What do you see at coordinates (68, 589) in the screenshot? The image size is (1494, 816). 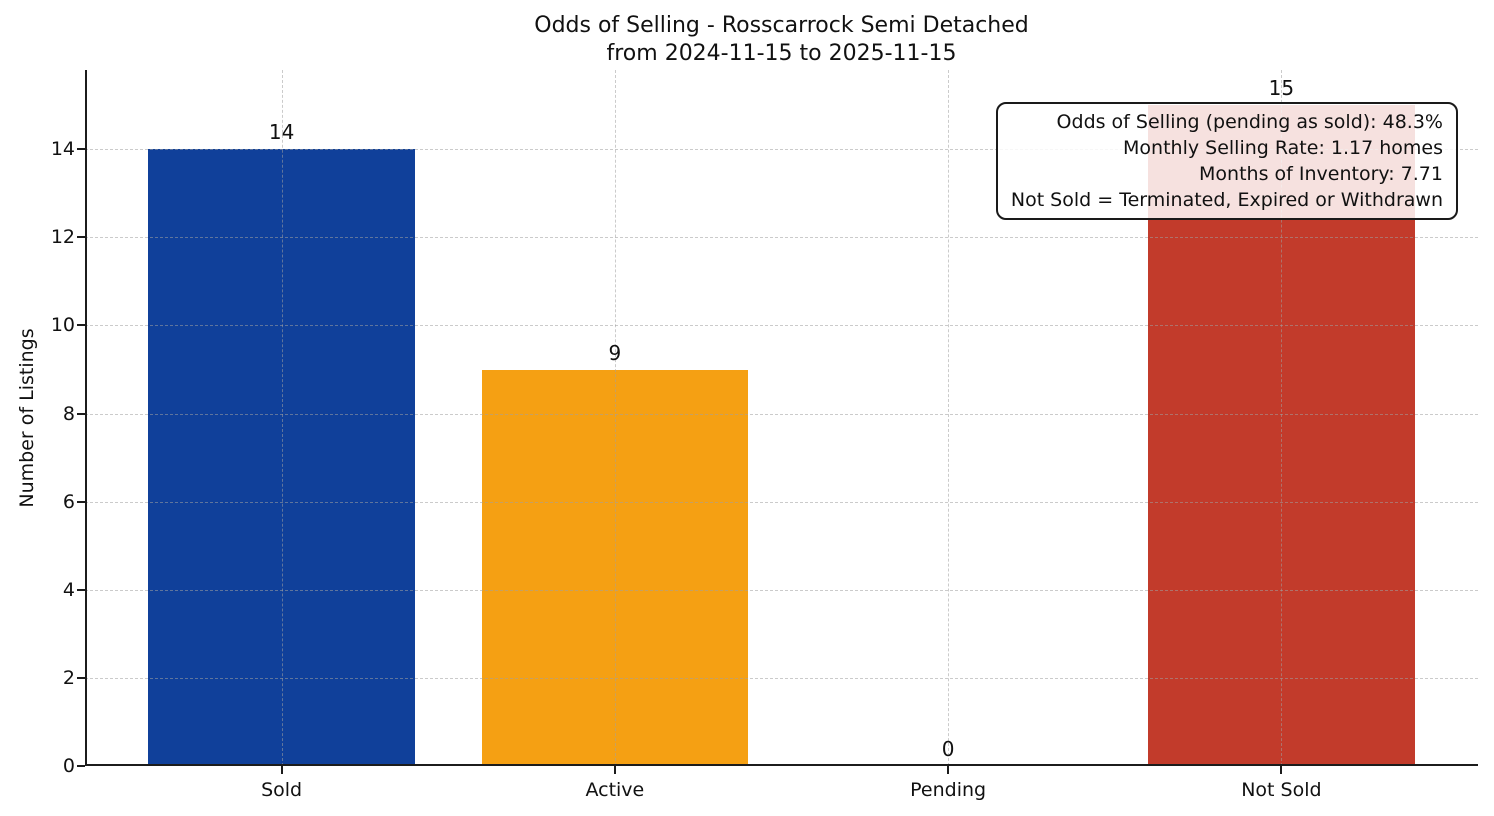 I see `y-tick-label: 4` at bounding box center [68, 589].